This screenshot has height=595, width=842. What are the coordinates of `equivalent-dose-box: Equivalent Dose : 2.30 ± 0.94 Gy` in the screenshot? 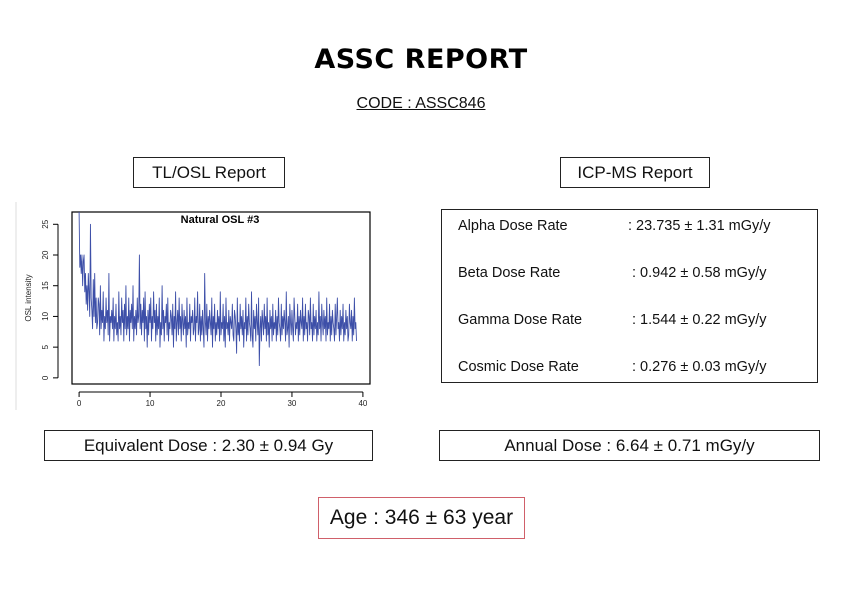 It's located at (208, 445).